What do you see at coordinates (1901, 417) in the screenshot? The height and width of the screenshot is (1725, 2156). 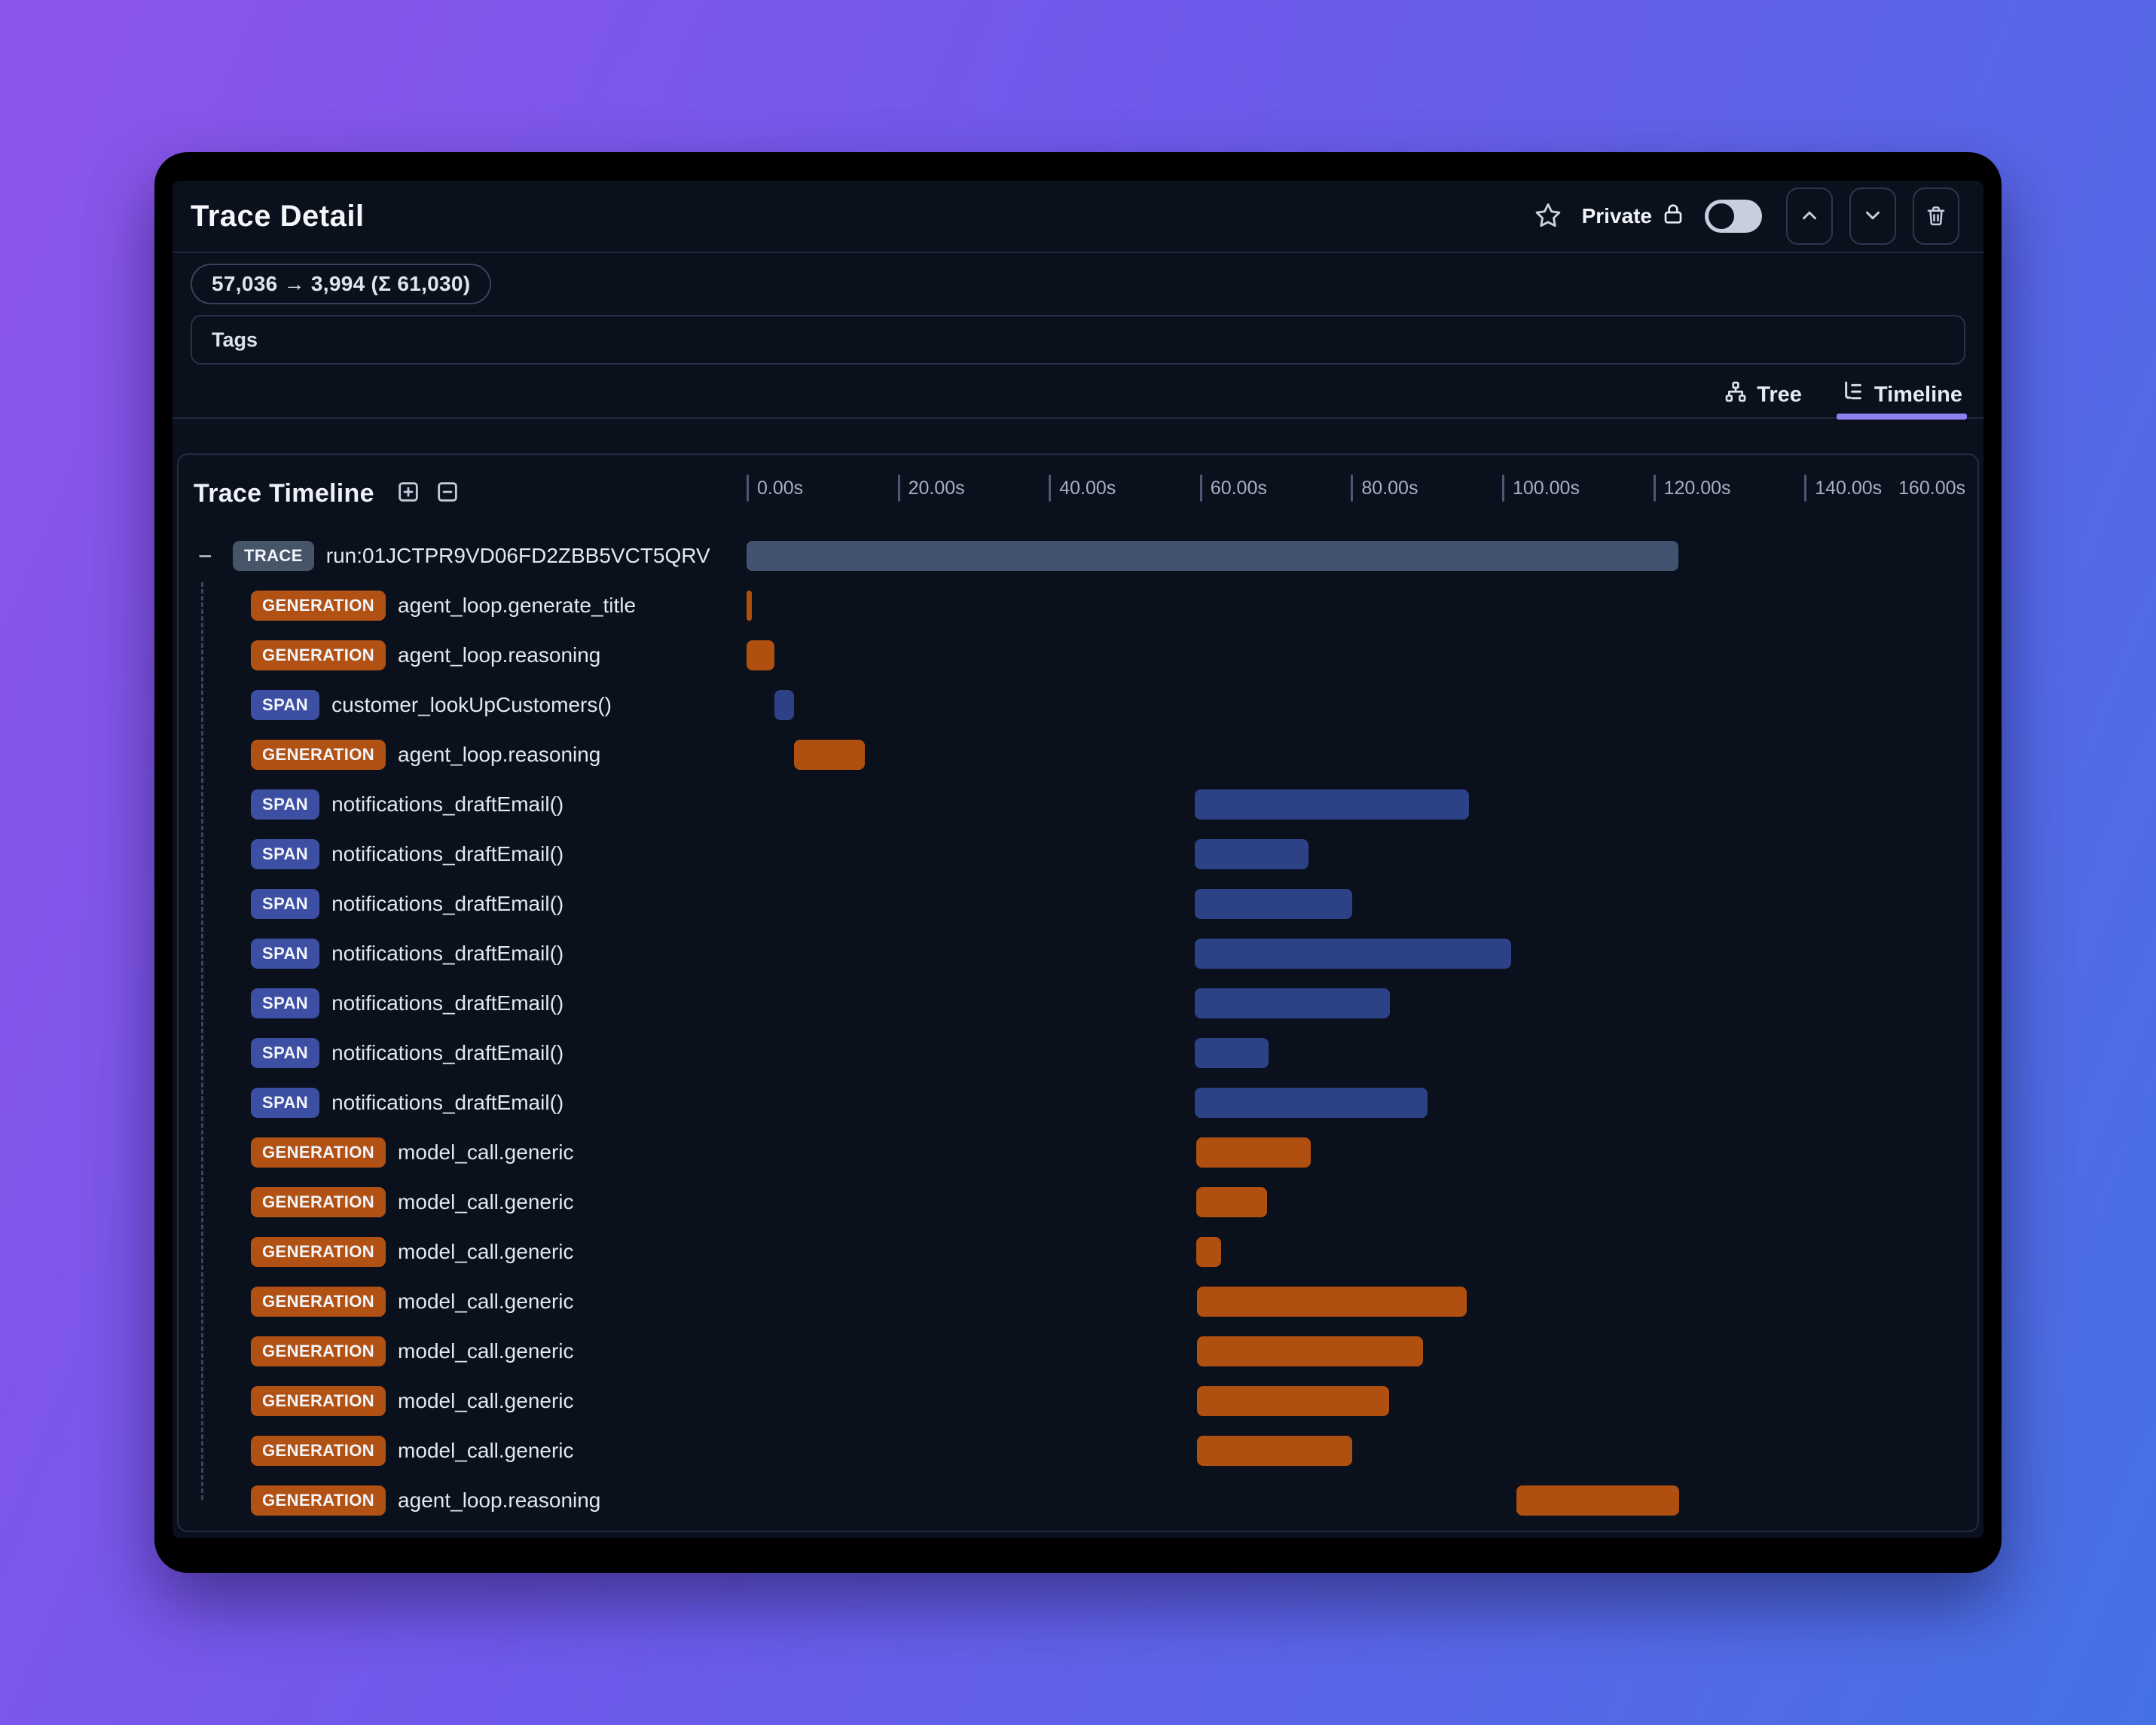 I see `tab-active-underline` at bounding box center [1901, 417].